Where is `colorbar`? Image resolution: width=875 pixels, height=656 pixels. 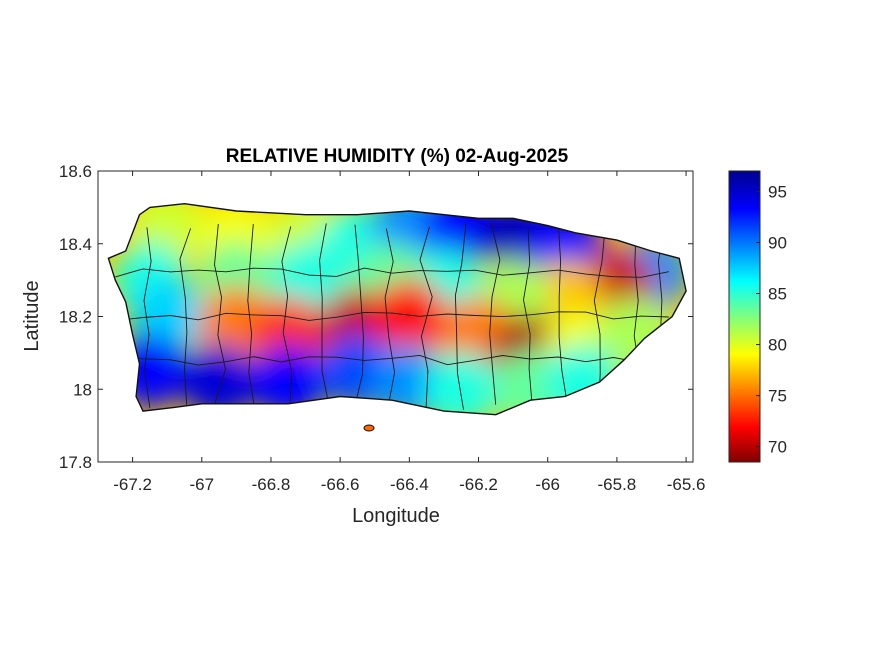
colorbar is located at coordinates (744, 316).